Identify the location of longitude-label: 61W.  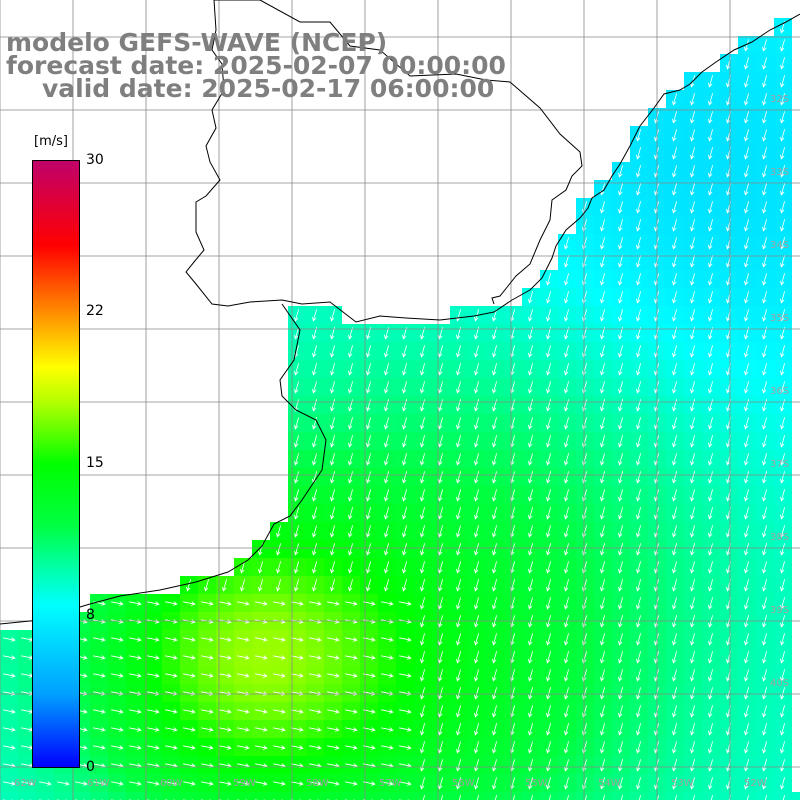
(98, 783).